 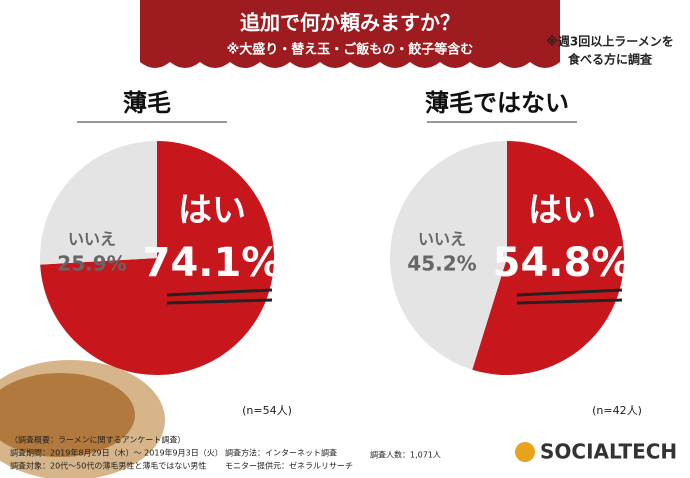 What do you see at coordinates (562, 263) in the screenshot?
I see `value-label: 54.8%` at bounding box center [562, 263].